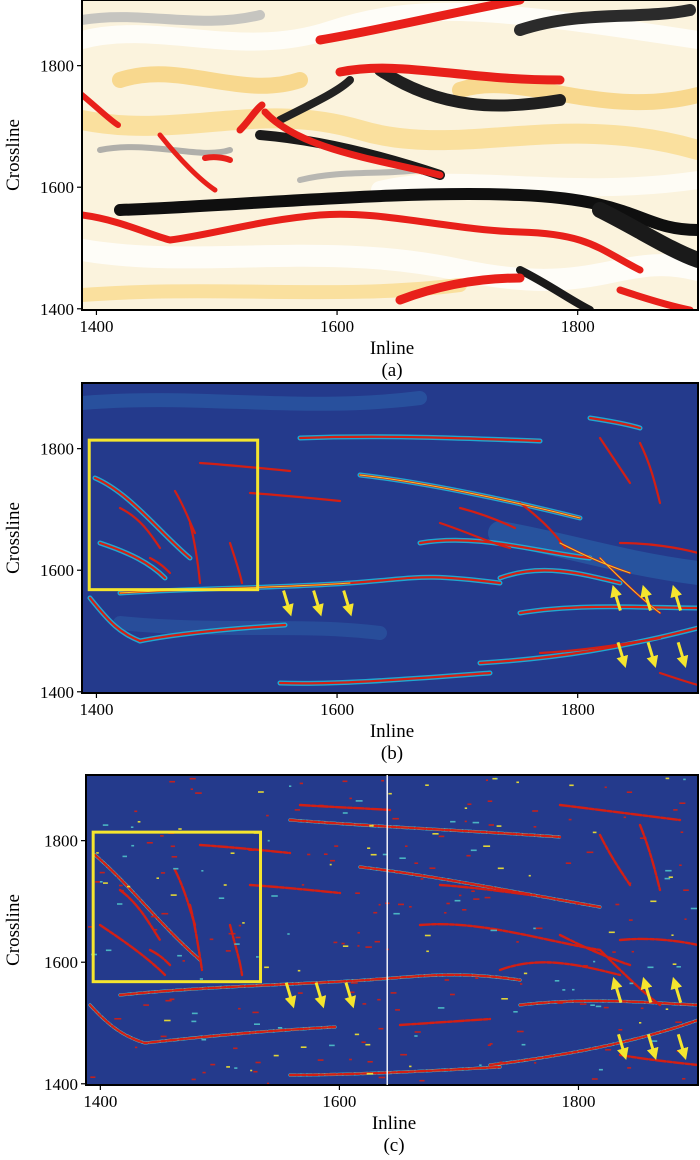 This screenshot has width=700, height=1160. I want to click on y-tick-label: 1400, so click(57, 692).